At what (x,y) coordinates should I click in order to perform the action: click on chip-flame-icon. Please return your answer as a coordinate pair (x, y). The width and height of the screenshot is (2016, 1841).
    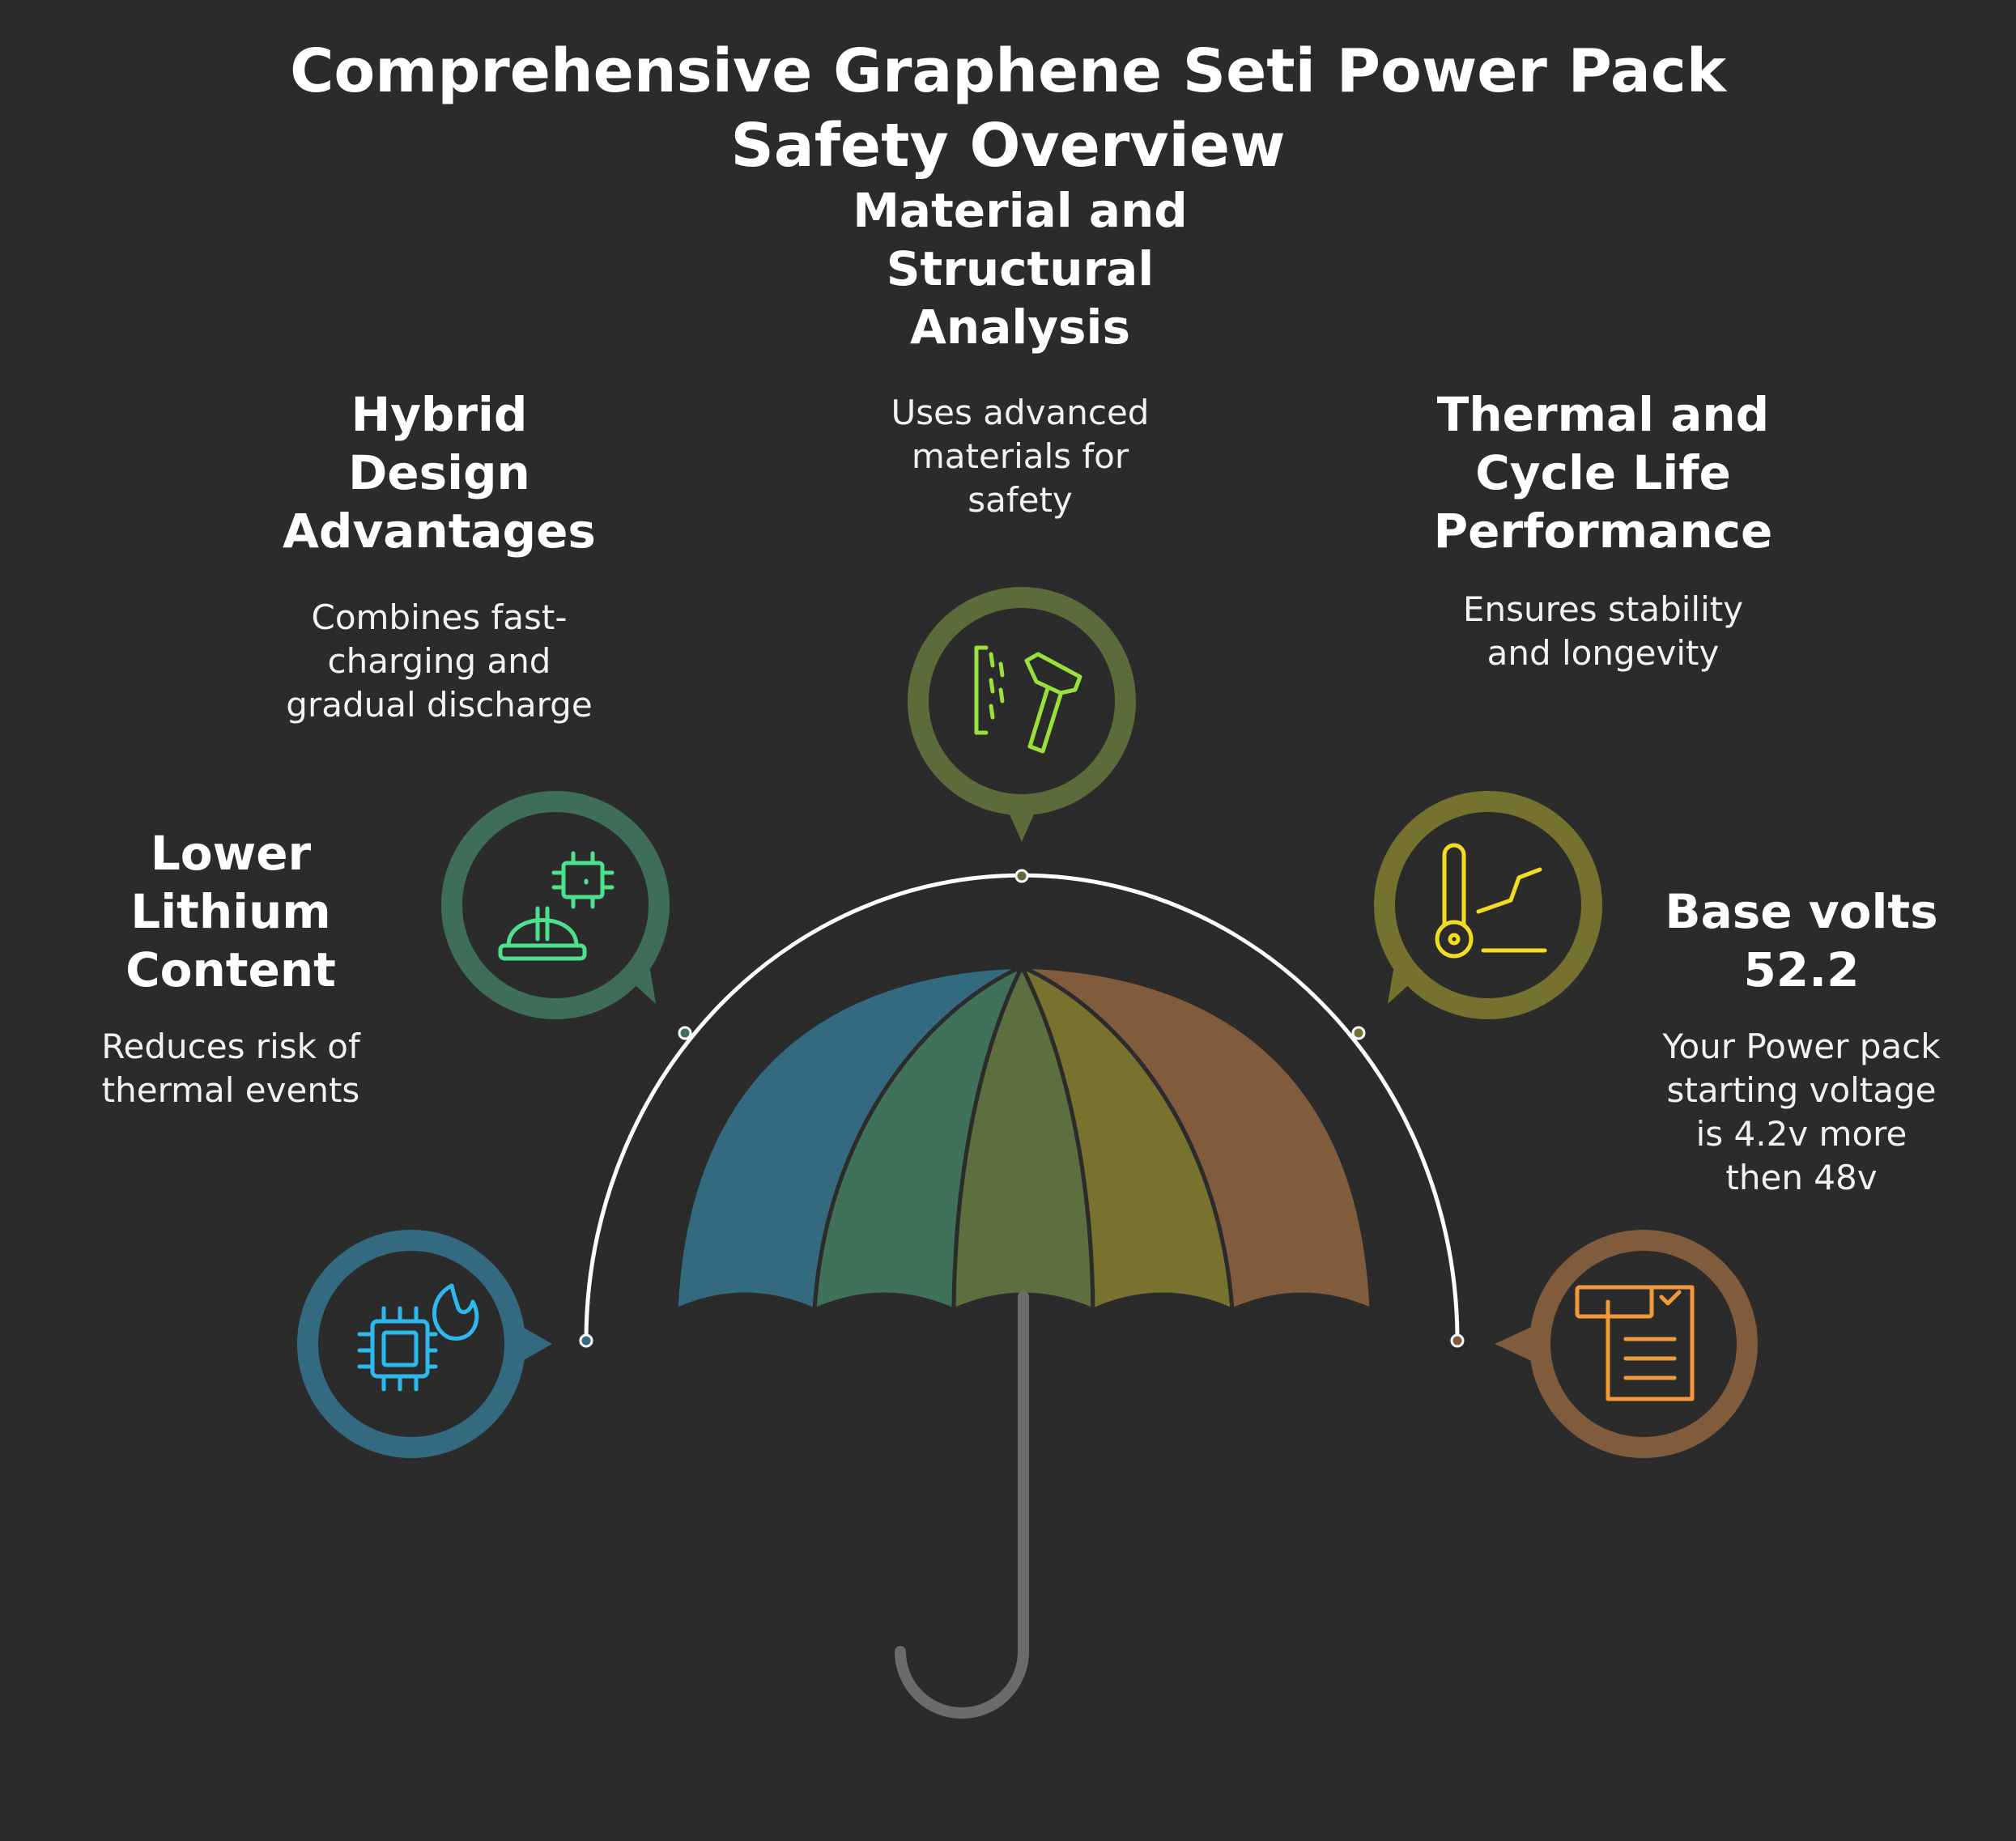
    Looking at the image, I should click on (418, 1337).